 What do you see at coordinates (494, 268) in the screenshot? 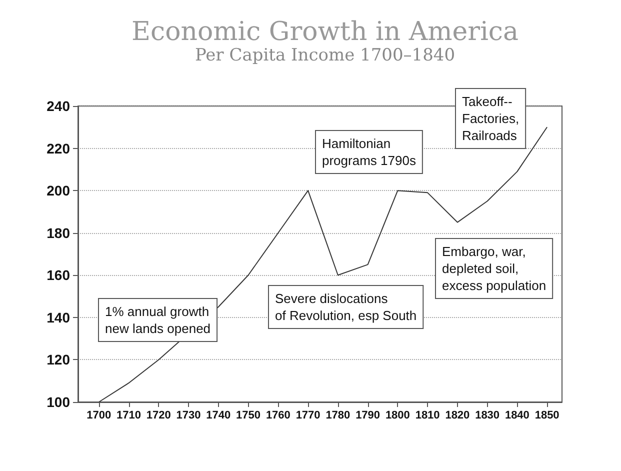
I see `annotation: Embargo, war, depleted soil, excess population` at bounding box center [494, 268].